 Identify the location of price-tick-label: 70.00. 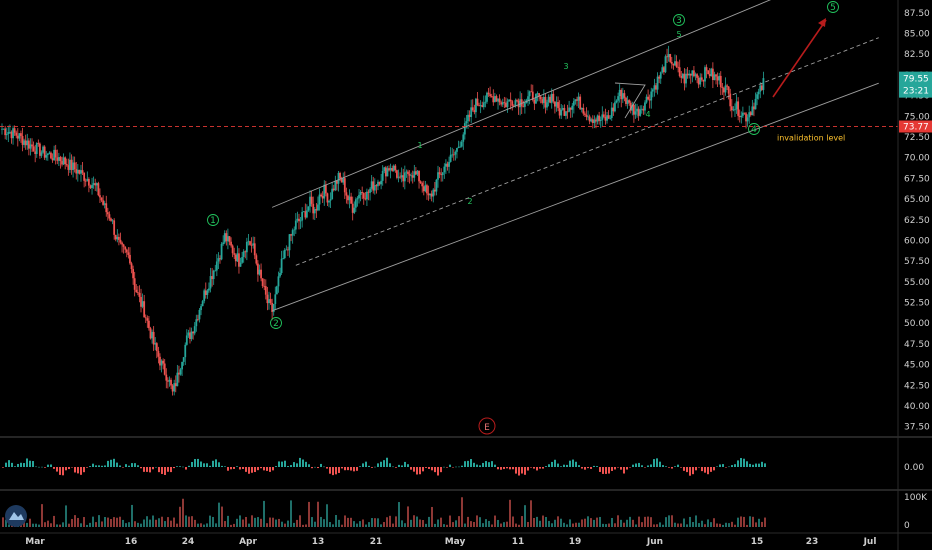
(917, 159).